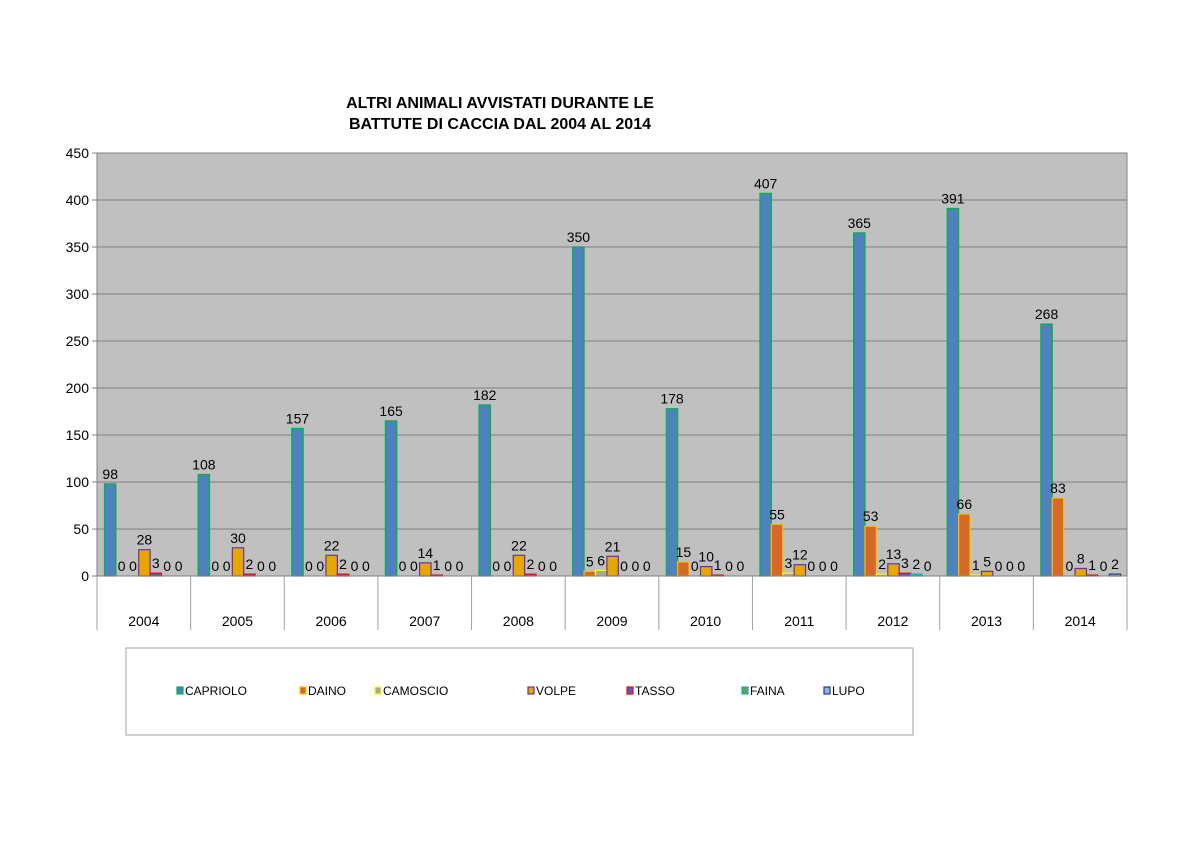 The image size is (1191, 842). Describe the element at coordinates (705, 621) in the screenshot. I see `x-tick-label: 2010` at that location.